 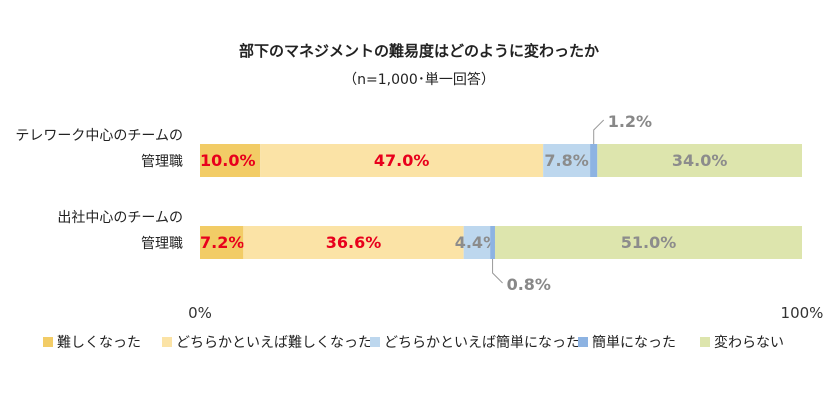 I want to click on callout-group: 1.2% 0.8%, so click(x=572, y=203).